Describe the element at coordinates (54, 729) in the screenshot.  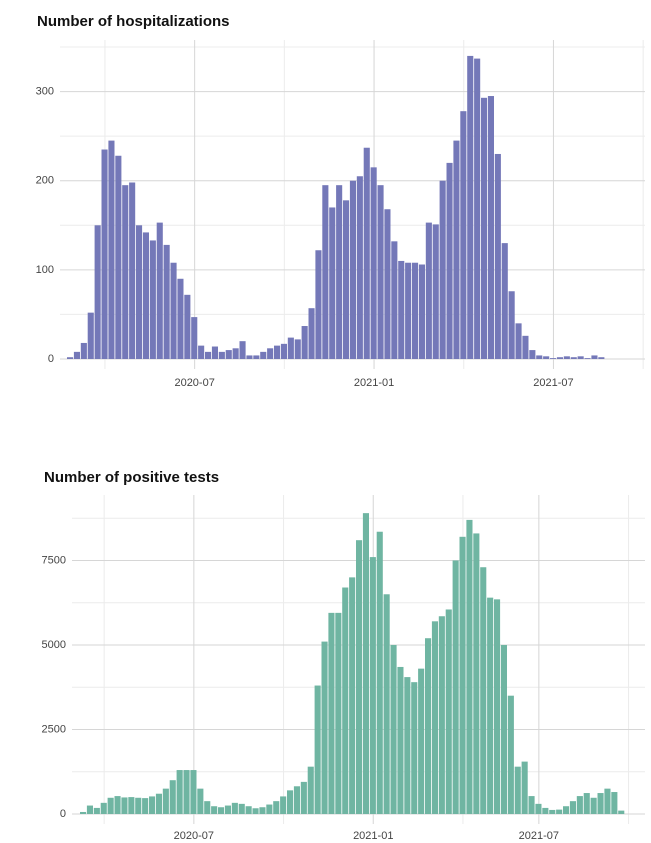
I see `y-tick-label: 2500` at that location.